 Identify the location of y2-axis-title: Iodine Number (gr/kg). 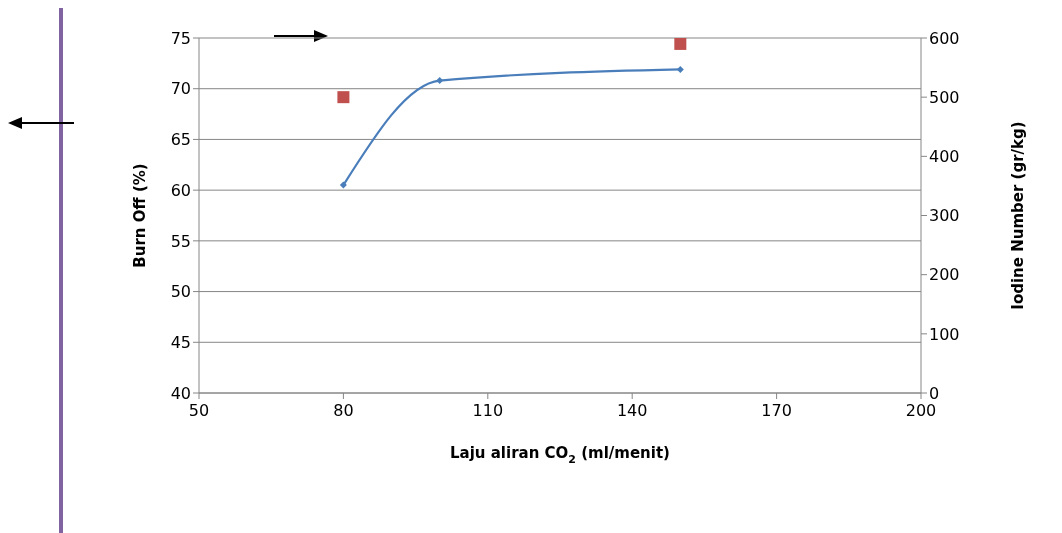
(1017, 215).